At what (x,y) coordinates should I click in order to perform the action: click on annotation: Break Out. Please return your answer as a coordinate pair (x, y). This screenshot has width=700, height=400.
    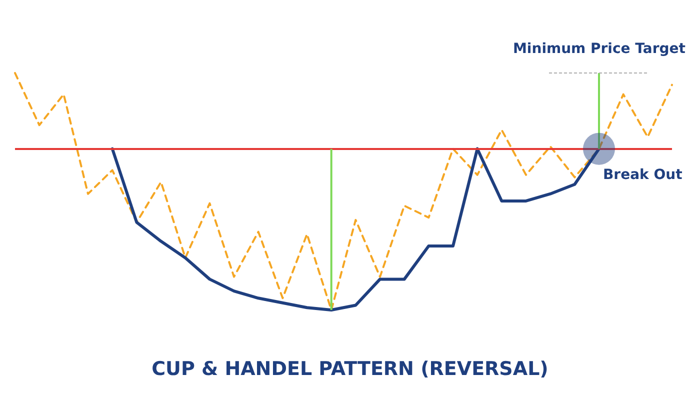
    Looking at the image, I should click on (642, 174).